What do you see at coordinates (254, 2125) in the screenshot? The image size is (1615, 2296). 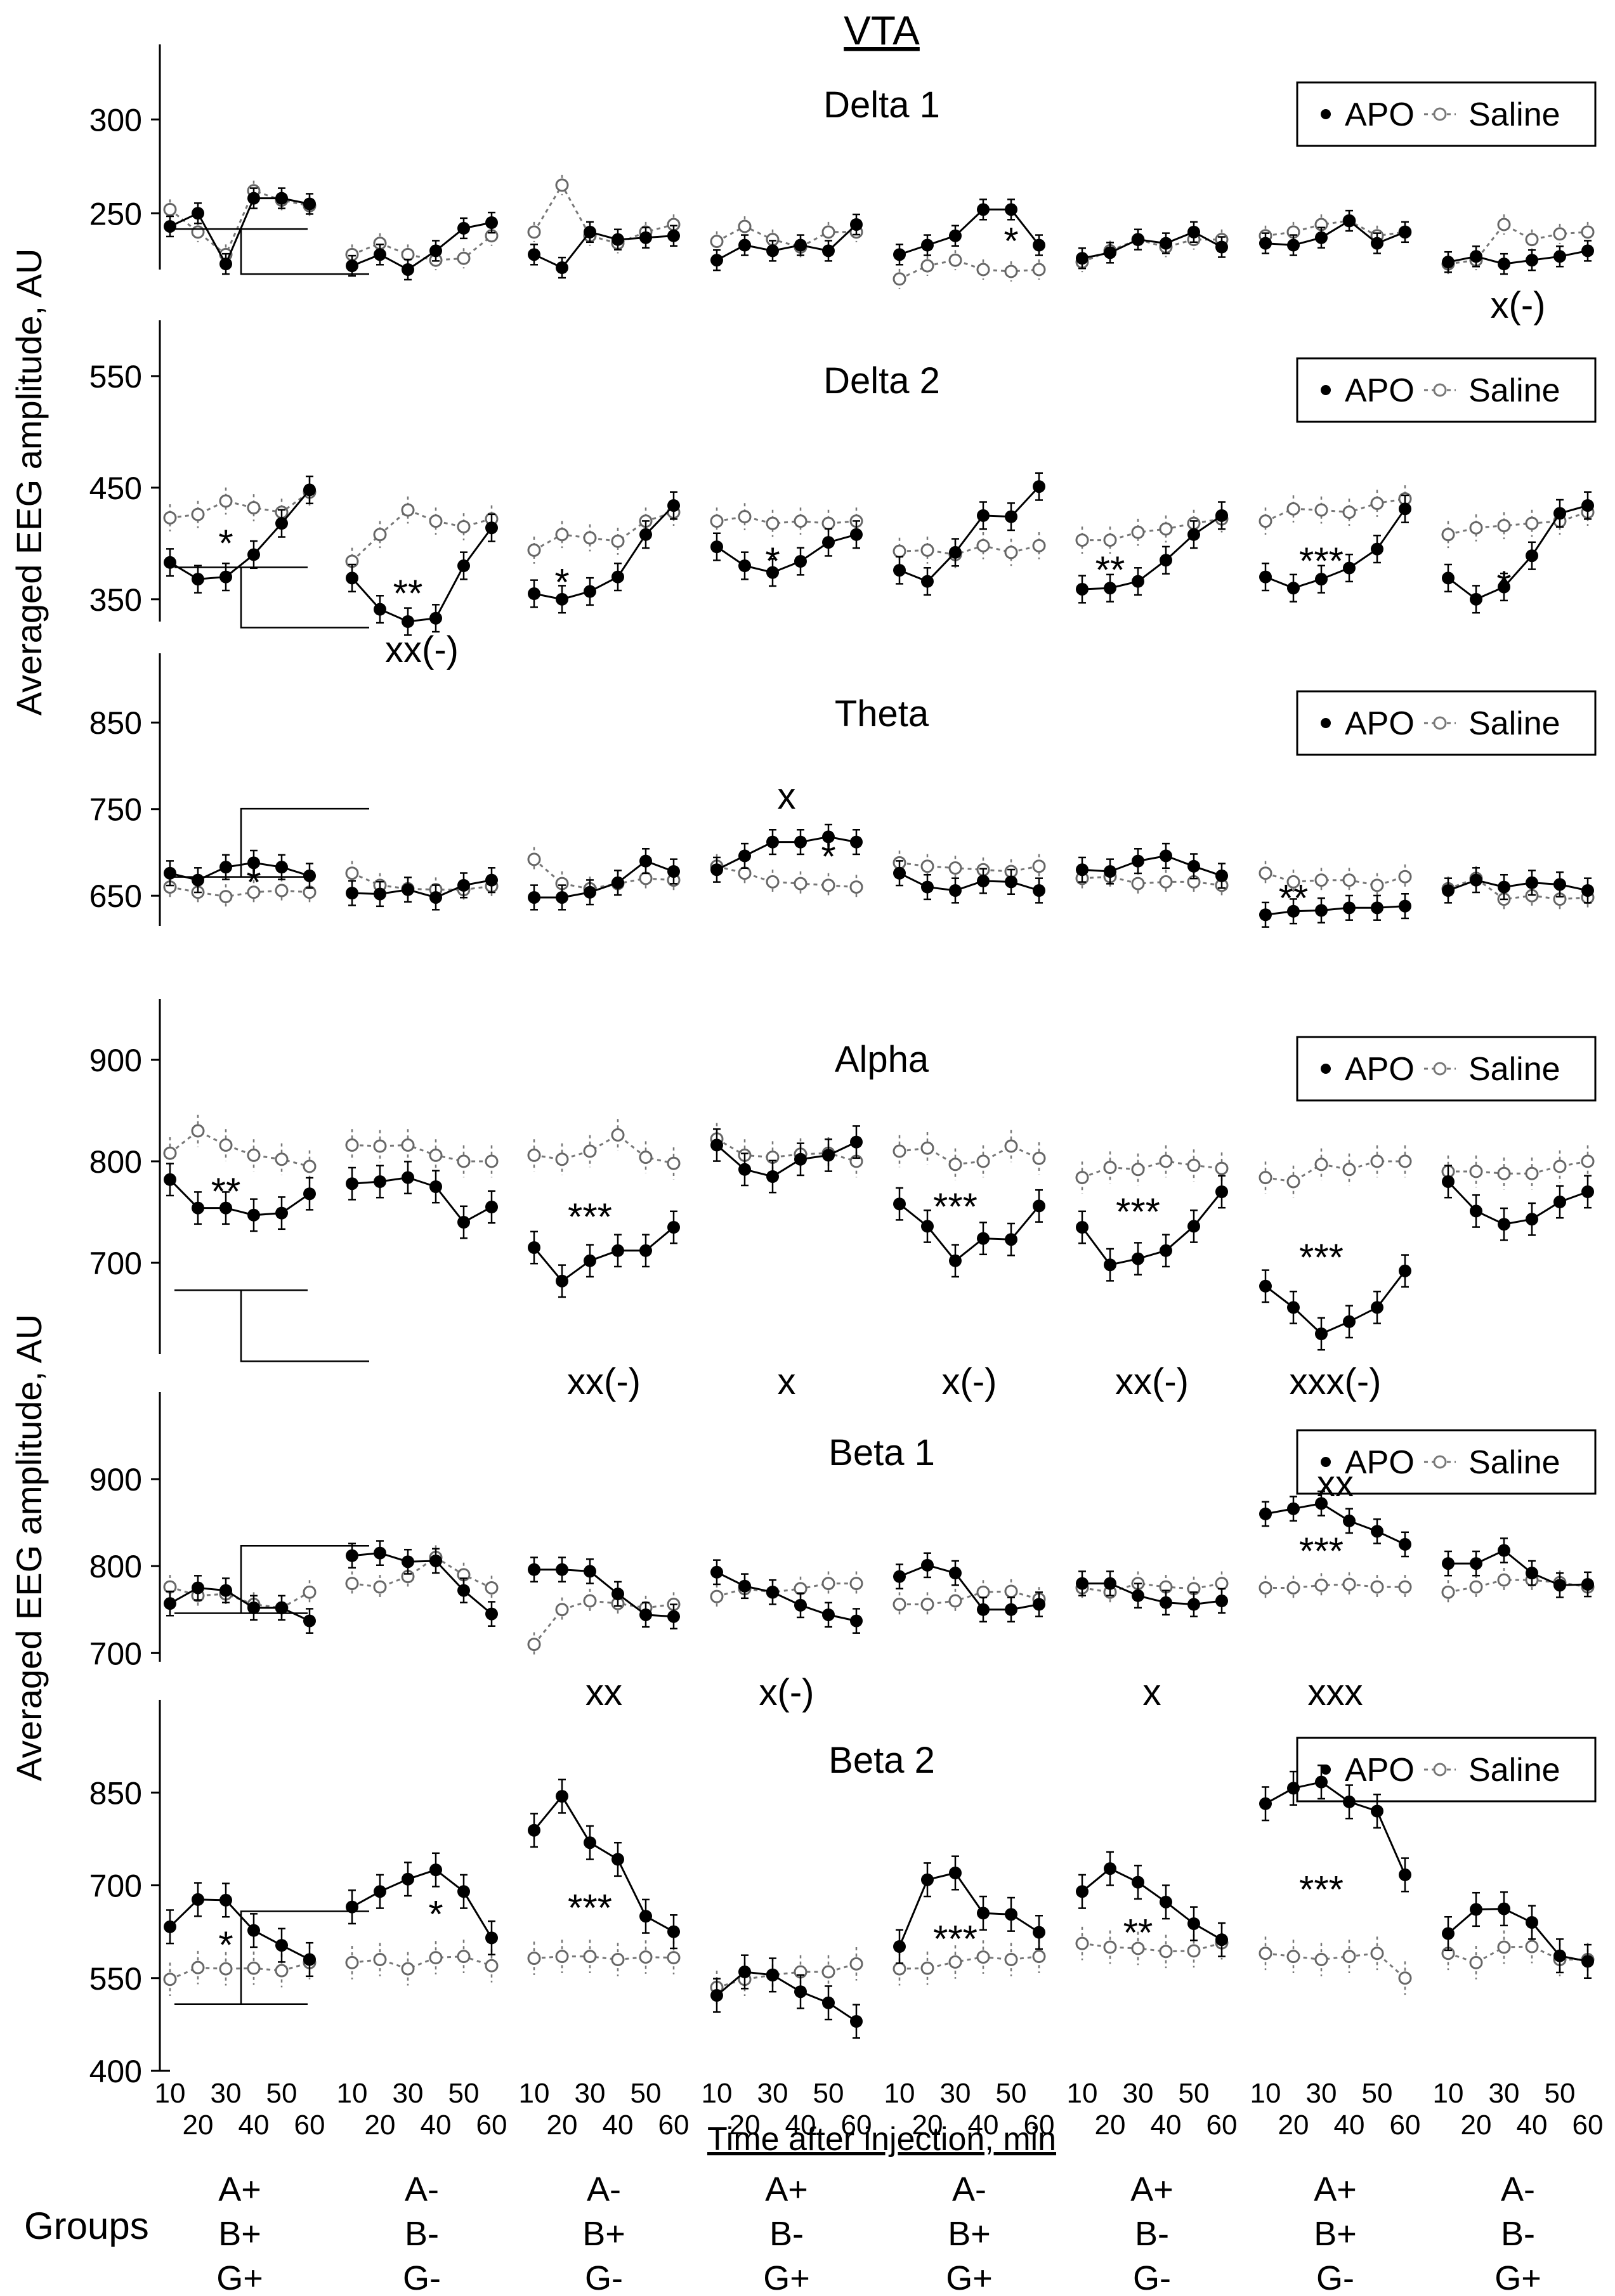 I see `x-tick-label: 40` at bounding box center [254, 2125].